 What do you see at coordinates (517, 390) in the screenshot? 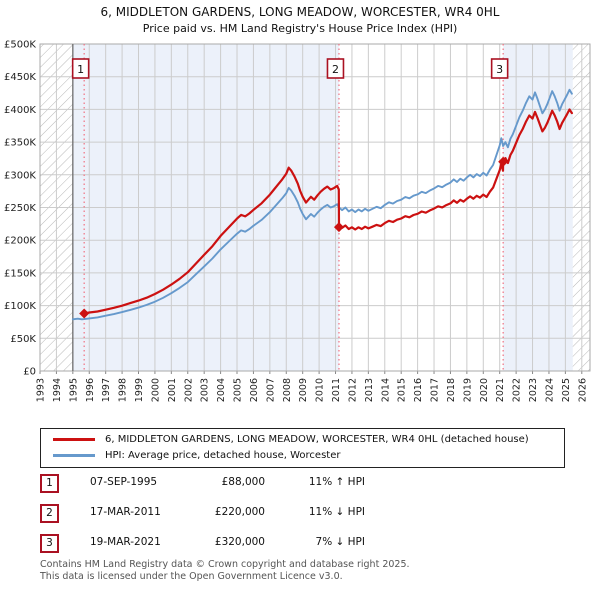
I see `x-tick-label: 2022` at bounding box center [517, 390].